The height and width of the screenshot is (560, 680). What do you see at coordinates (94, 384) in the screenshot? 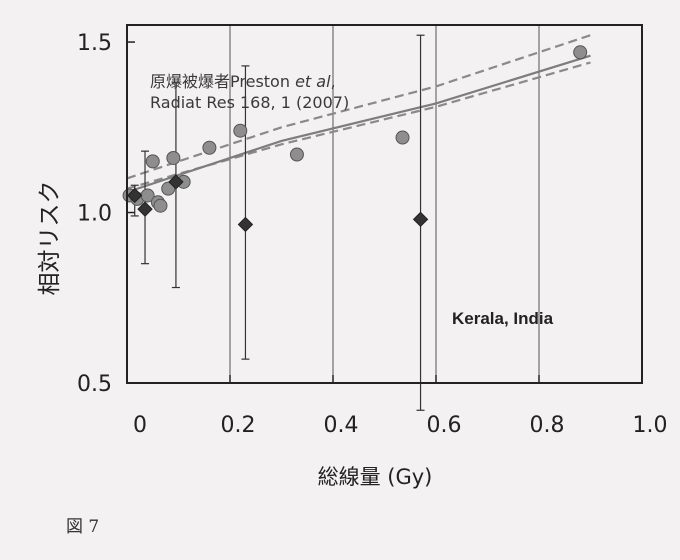
I see `y-tick-label: 0.5` at bounding box center [94, 384].